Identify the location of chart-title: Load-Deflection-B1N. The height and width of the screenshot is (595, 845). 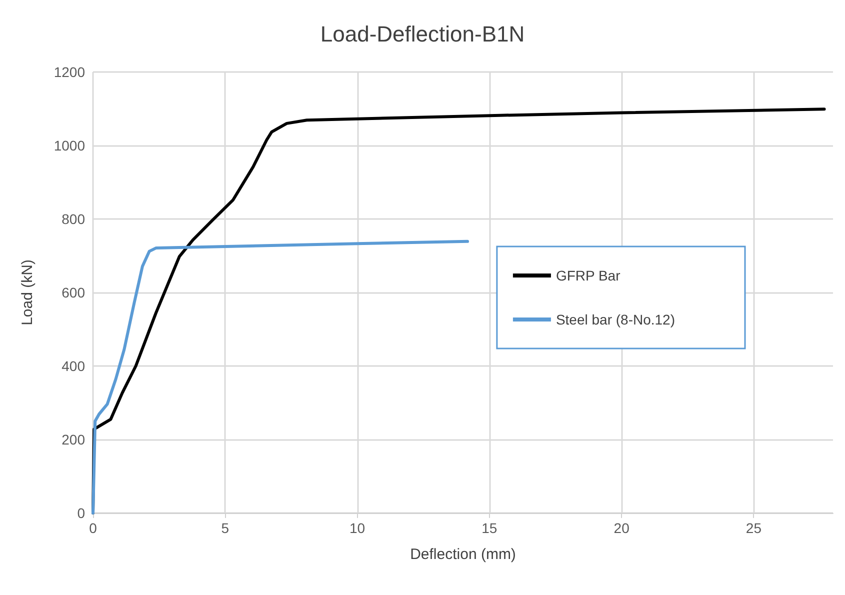
(422, 34).